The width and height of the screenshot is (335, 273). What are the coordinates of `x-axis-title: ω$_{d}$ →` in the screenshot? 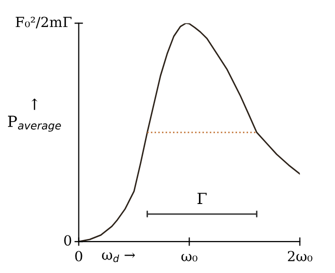 It's located at (118, 257).